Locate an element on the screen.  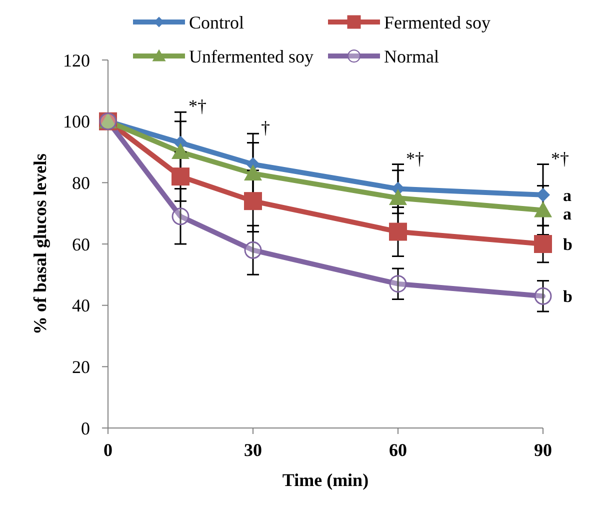
y-tick-label: 0 is located at coordinates (85, 428).